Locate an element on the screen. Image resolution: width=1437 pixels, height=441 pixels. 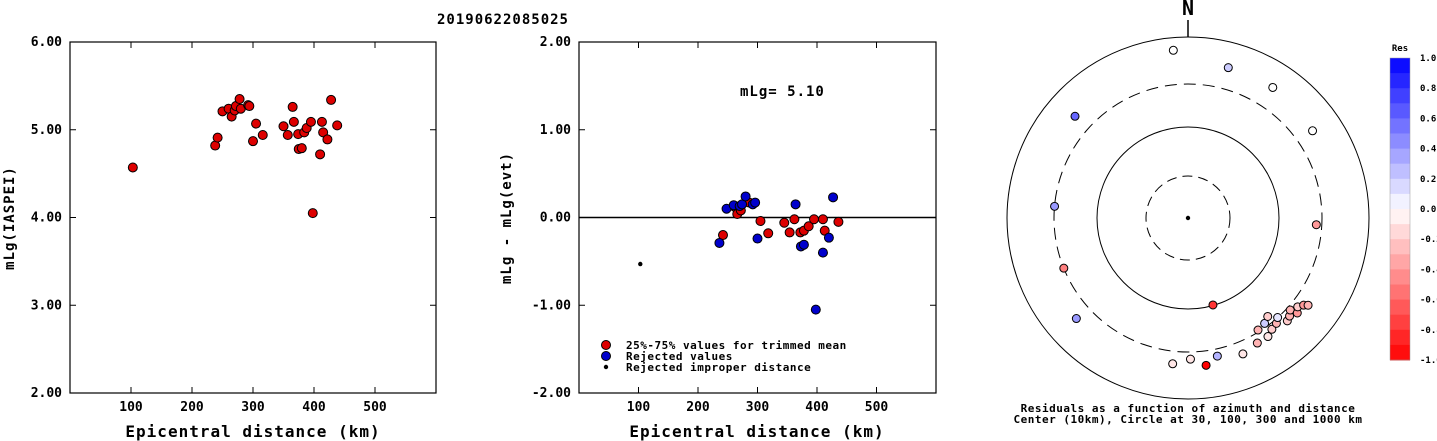
y-tick-label: 6.00 is located at coordinates (46, 42).